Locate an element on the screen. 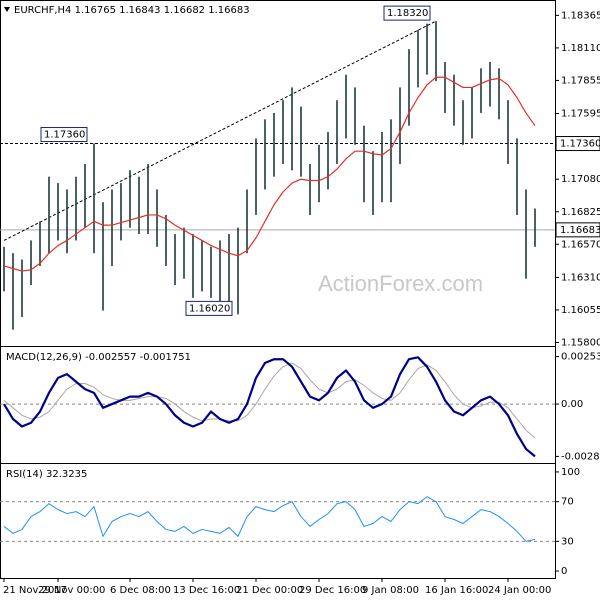  high: 1.16843 is located at coordinates (139, 10).